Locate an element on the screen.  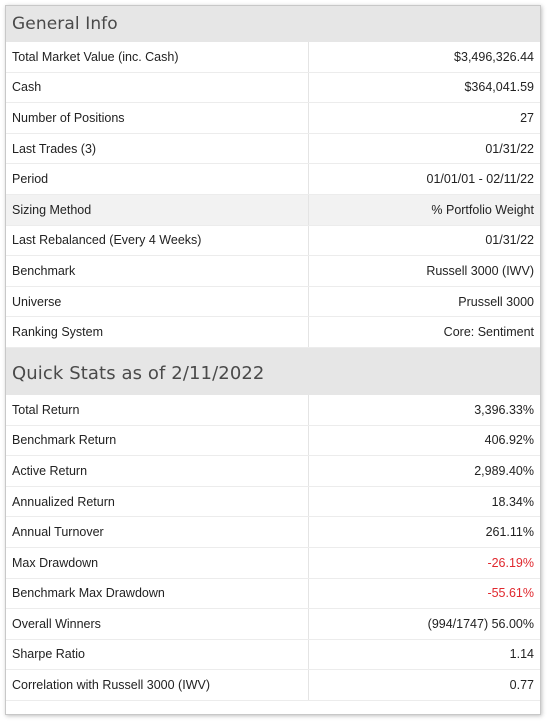
row-value: $364,041.59 is located at coordinates (499, 87).